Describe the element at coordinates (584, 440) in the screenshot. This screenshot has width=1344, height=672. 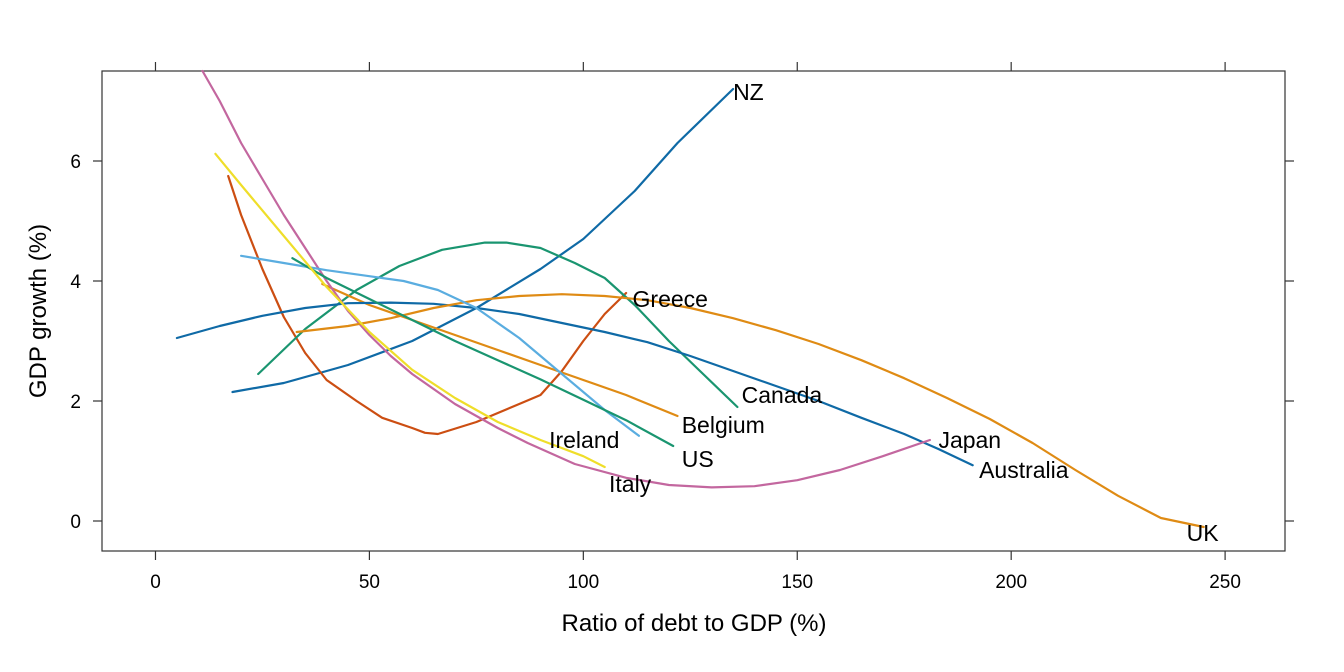
I see `country-label-ireland: Ireland` at that location.